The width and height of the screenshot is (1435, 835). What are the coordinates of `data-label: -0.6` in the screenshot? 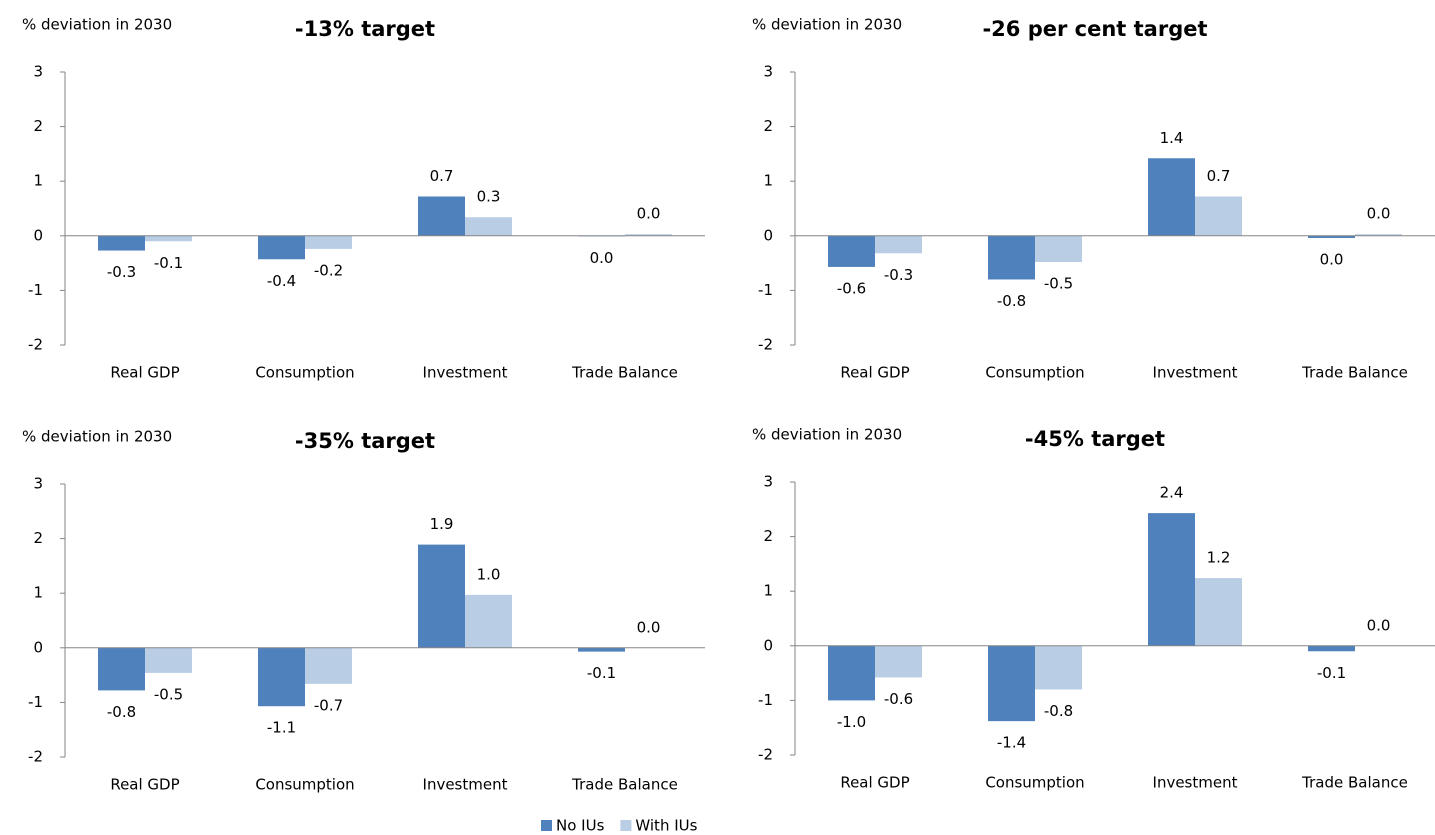 It's located at (898, 699).